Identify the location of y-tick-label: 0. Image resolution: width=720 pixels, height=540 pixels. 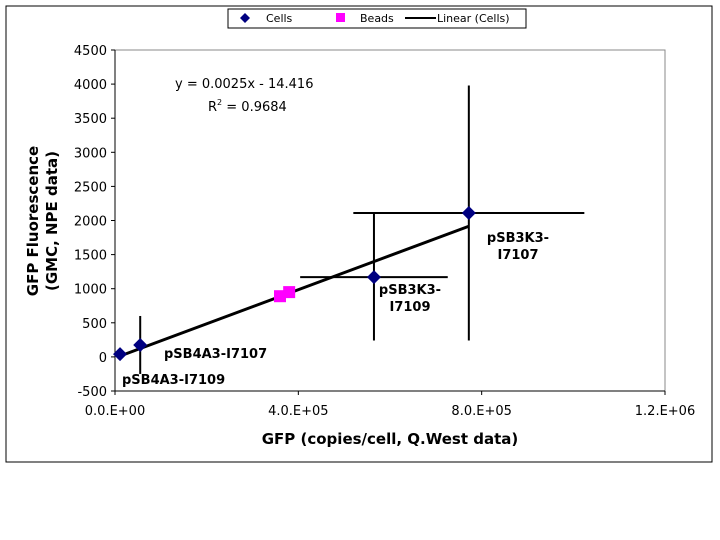
(103, 358).